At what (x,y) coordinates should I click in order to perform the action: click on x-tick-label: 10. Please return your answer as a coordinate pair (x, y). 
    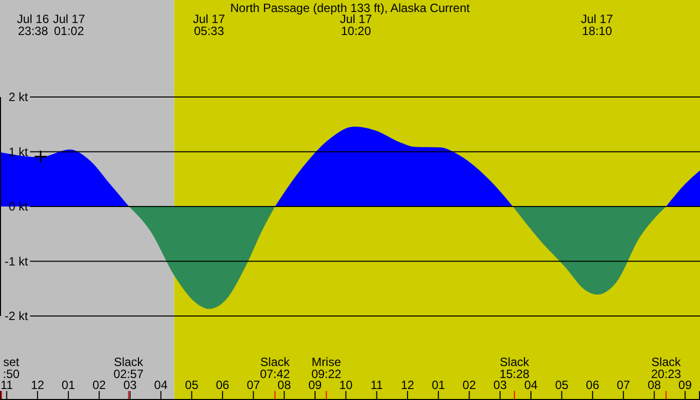
    Looking at the image, I should click on (346, 385).